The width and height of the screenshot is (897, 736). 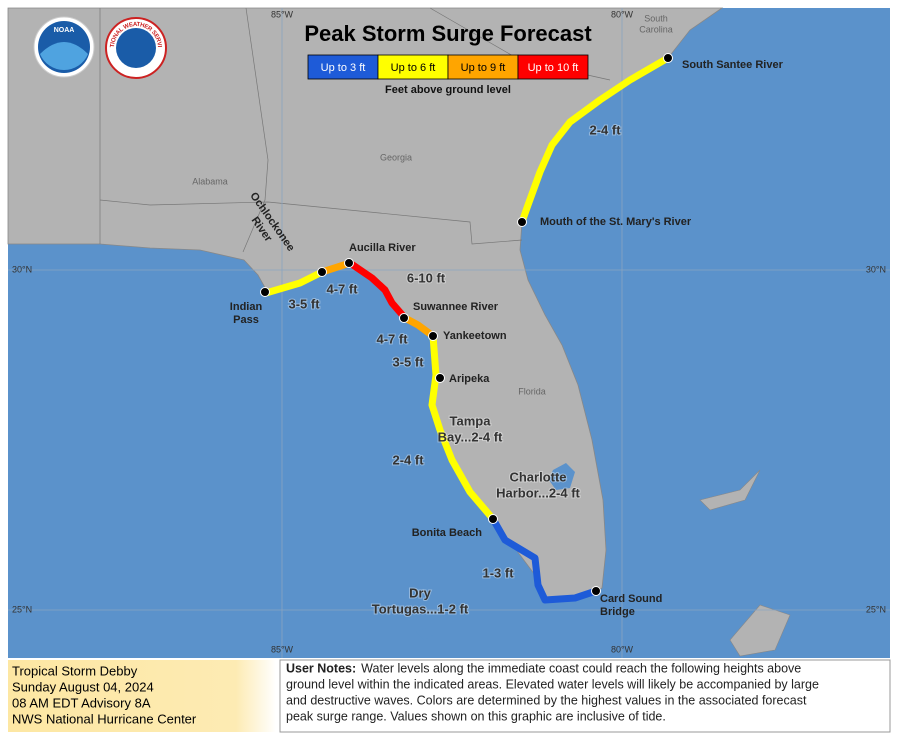 I want to click on location-label: South Santee River, so click(x=733, y=65).